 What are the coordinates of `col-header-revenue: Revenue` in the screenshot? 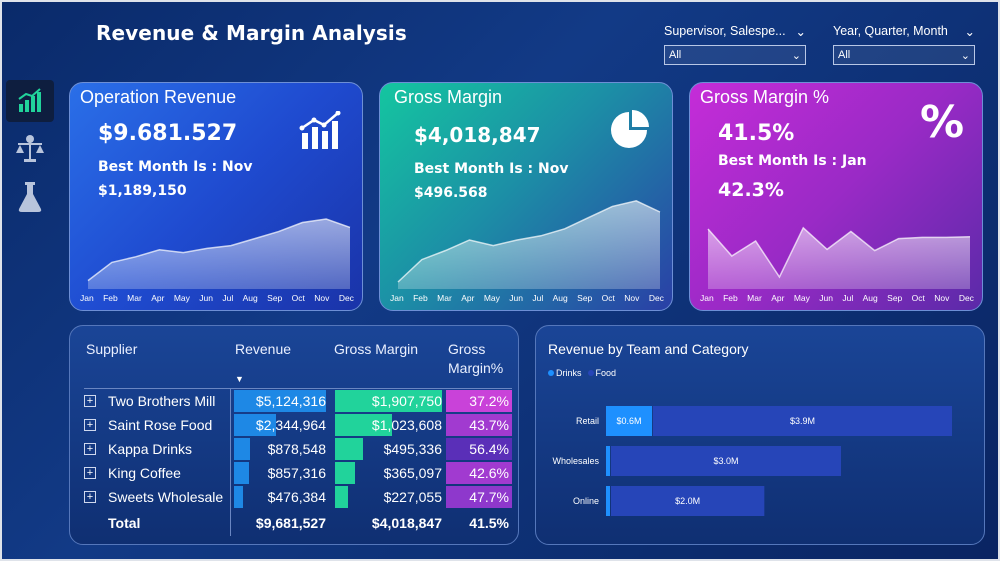 It's located at (263, 349).